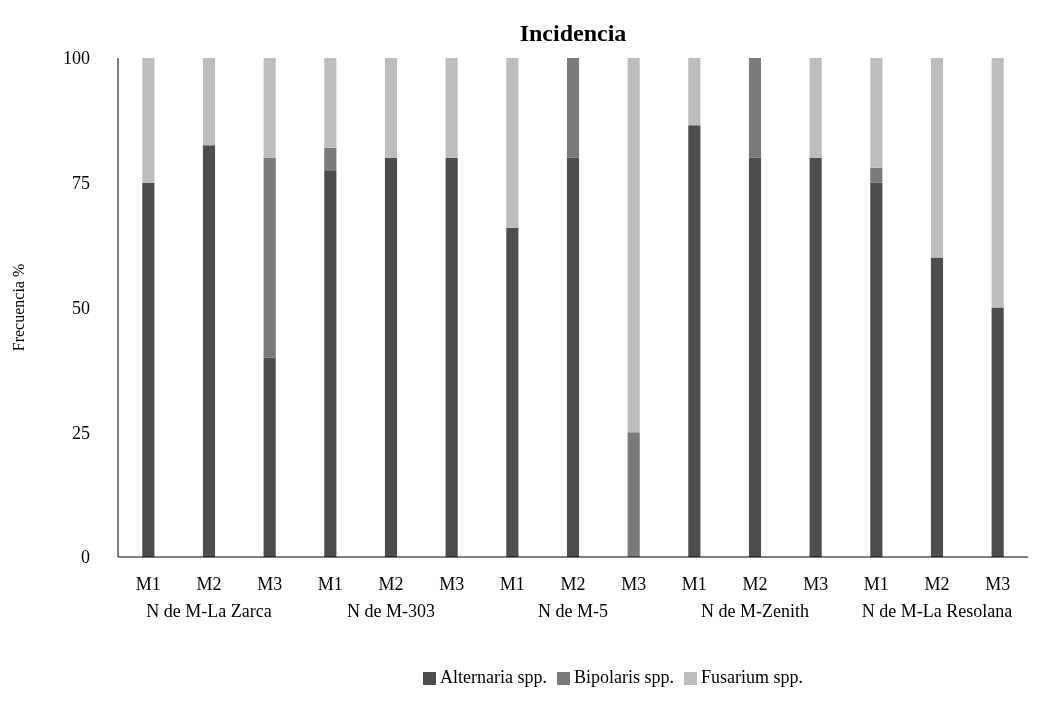 This screenshot has width=1048, height=704. I want to click on legend-label: Bipolaris spp., so click(623, 677).